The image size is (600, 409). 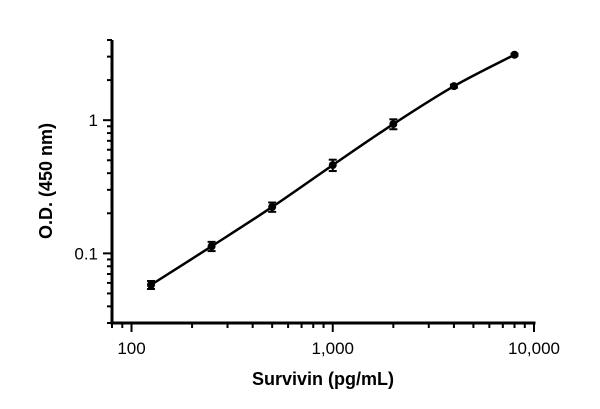 What do you see at coordinates (93, 120) in the screenshot?
I see `y-tick-label: 1` at bounding box center [93, 120].